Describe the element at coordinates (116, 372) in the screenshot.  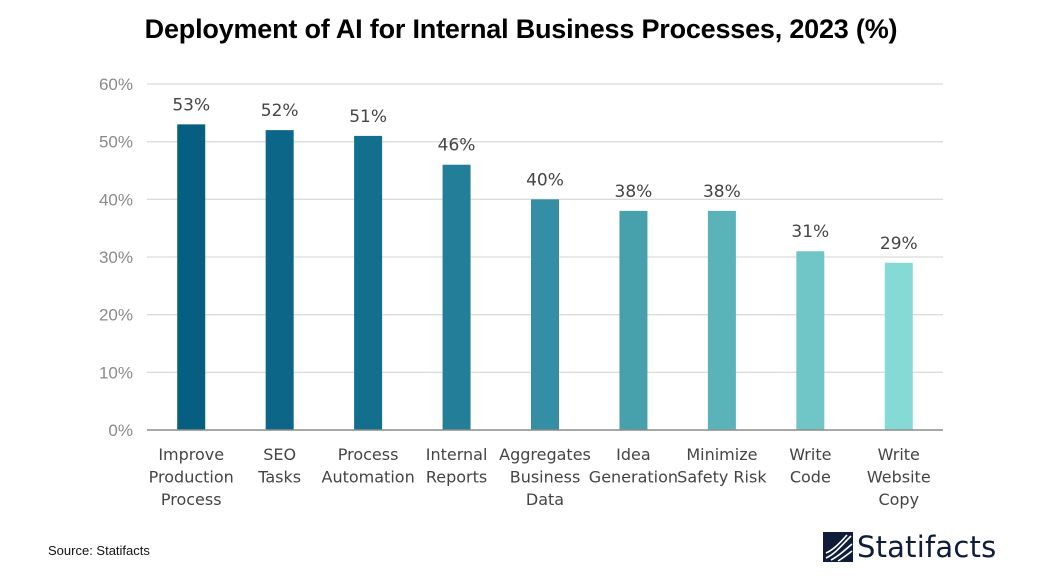
I see `y-tick-label: 10%` at that location.